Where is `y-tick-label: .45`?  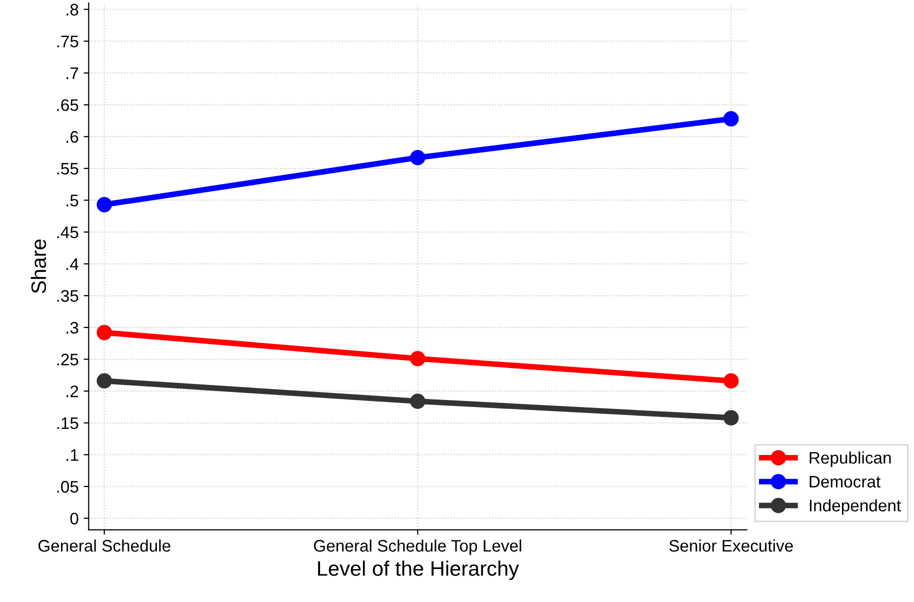
y-tick-label: .45 is located at coordinates (67, 232).